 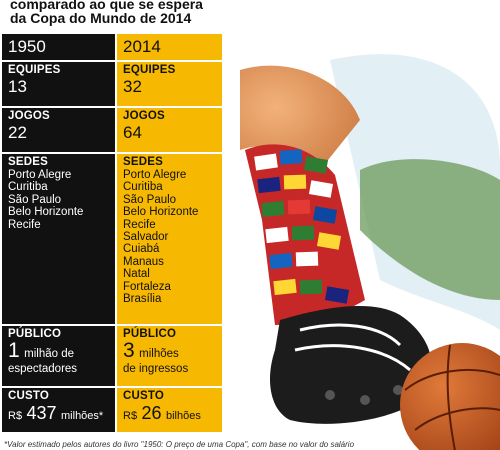 I want to click on audience-value: 3 milhões, so click(x=169, y=351).